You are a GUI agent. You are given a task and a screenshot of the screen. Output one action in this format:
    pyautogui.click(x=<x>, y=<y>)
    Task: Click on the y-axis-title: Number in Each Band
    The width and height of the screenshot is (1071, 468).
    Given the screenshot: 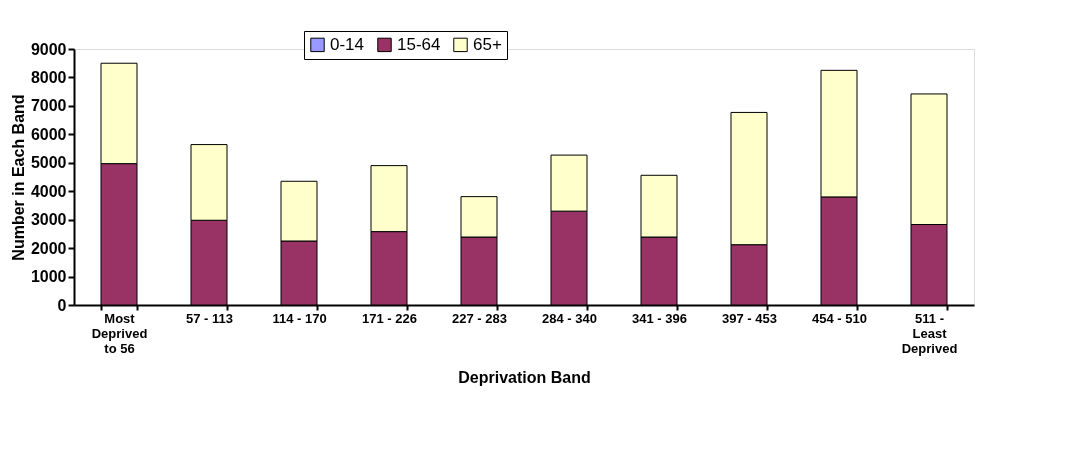 What is the action you would take?
    pyautogui.click(x=18, y=177)
    